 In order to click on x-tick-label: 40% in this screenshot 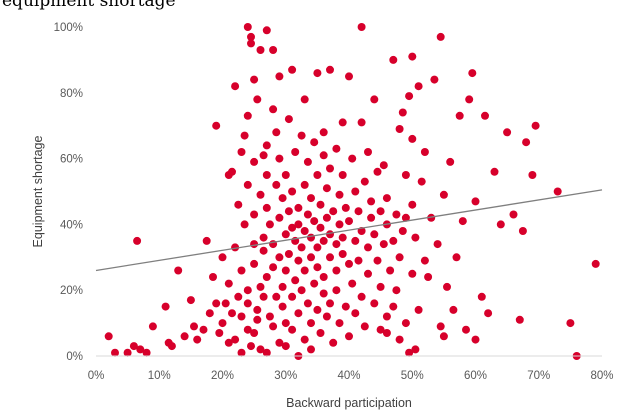, I will do `click(348, 376)`.